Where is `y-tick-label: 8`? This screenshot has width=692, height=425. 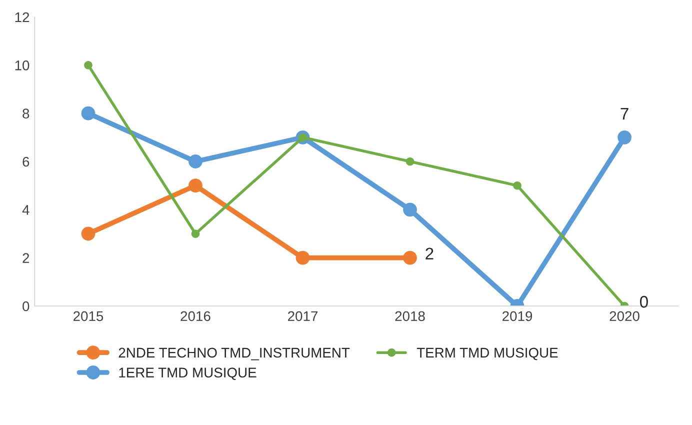 y-tick-label: 8 is located at coordinates (26, 113).